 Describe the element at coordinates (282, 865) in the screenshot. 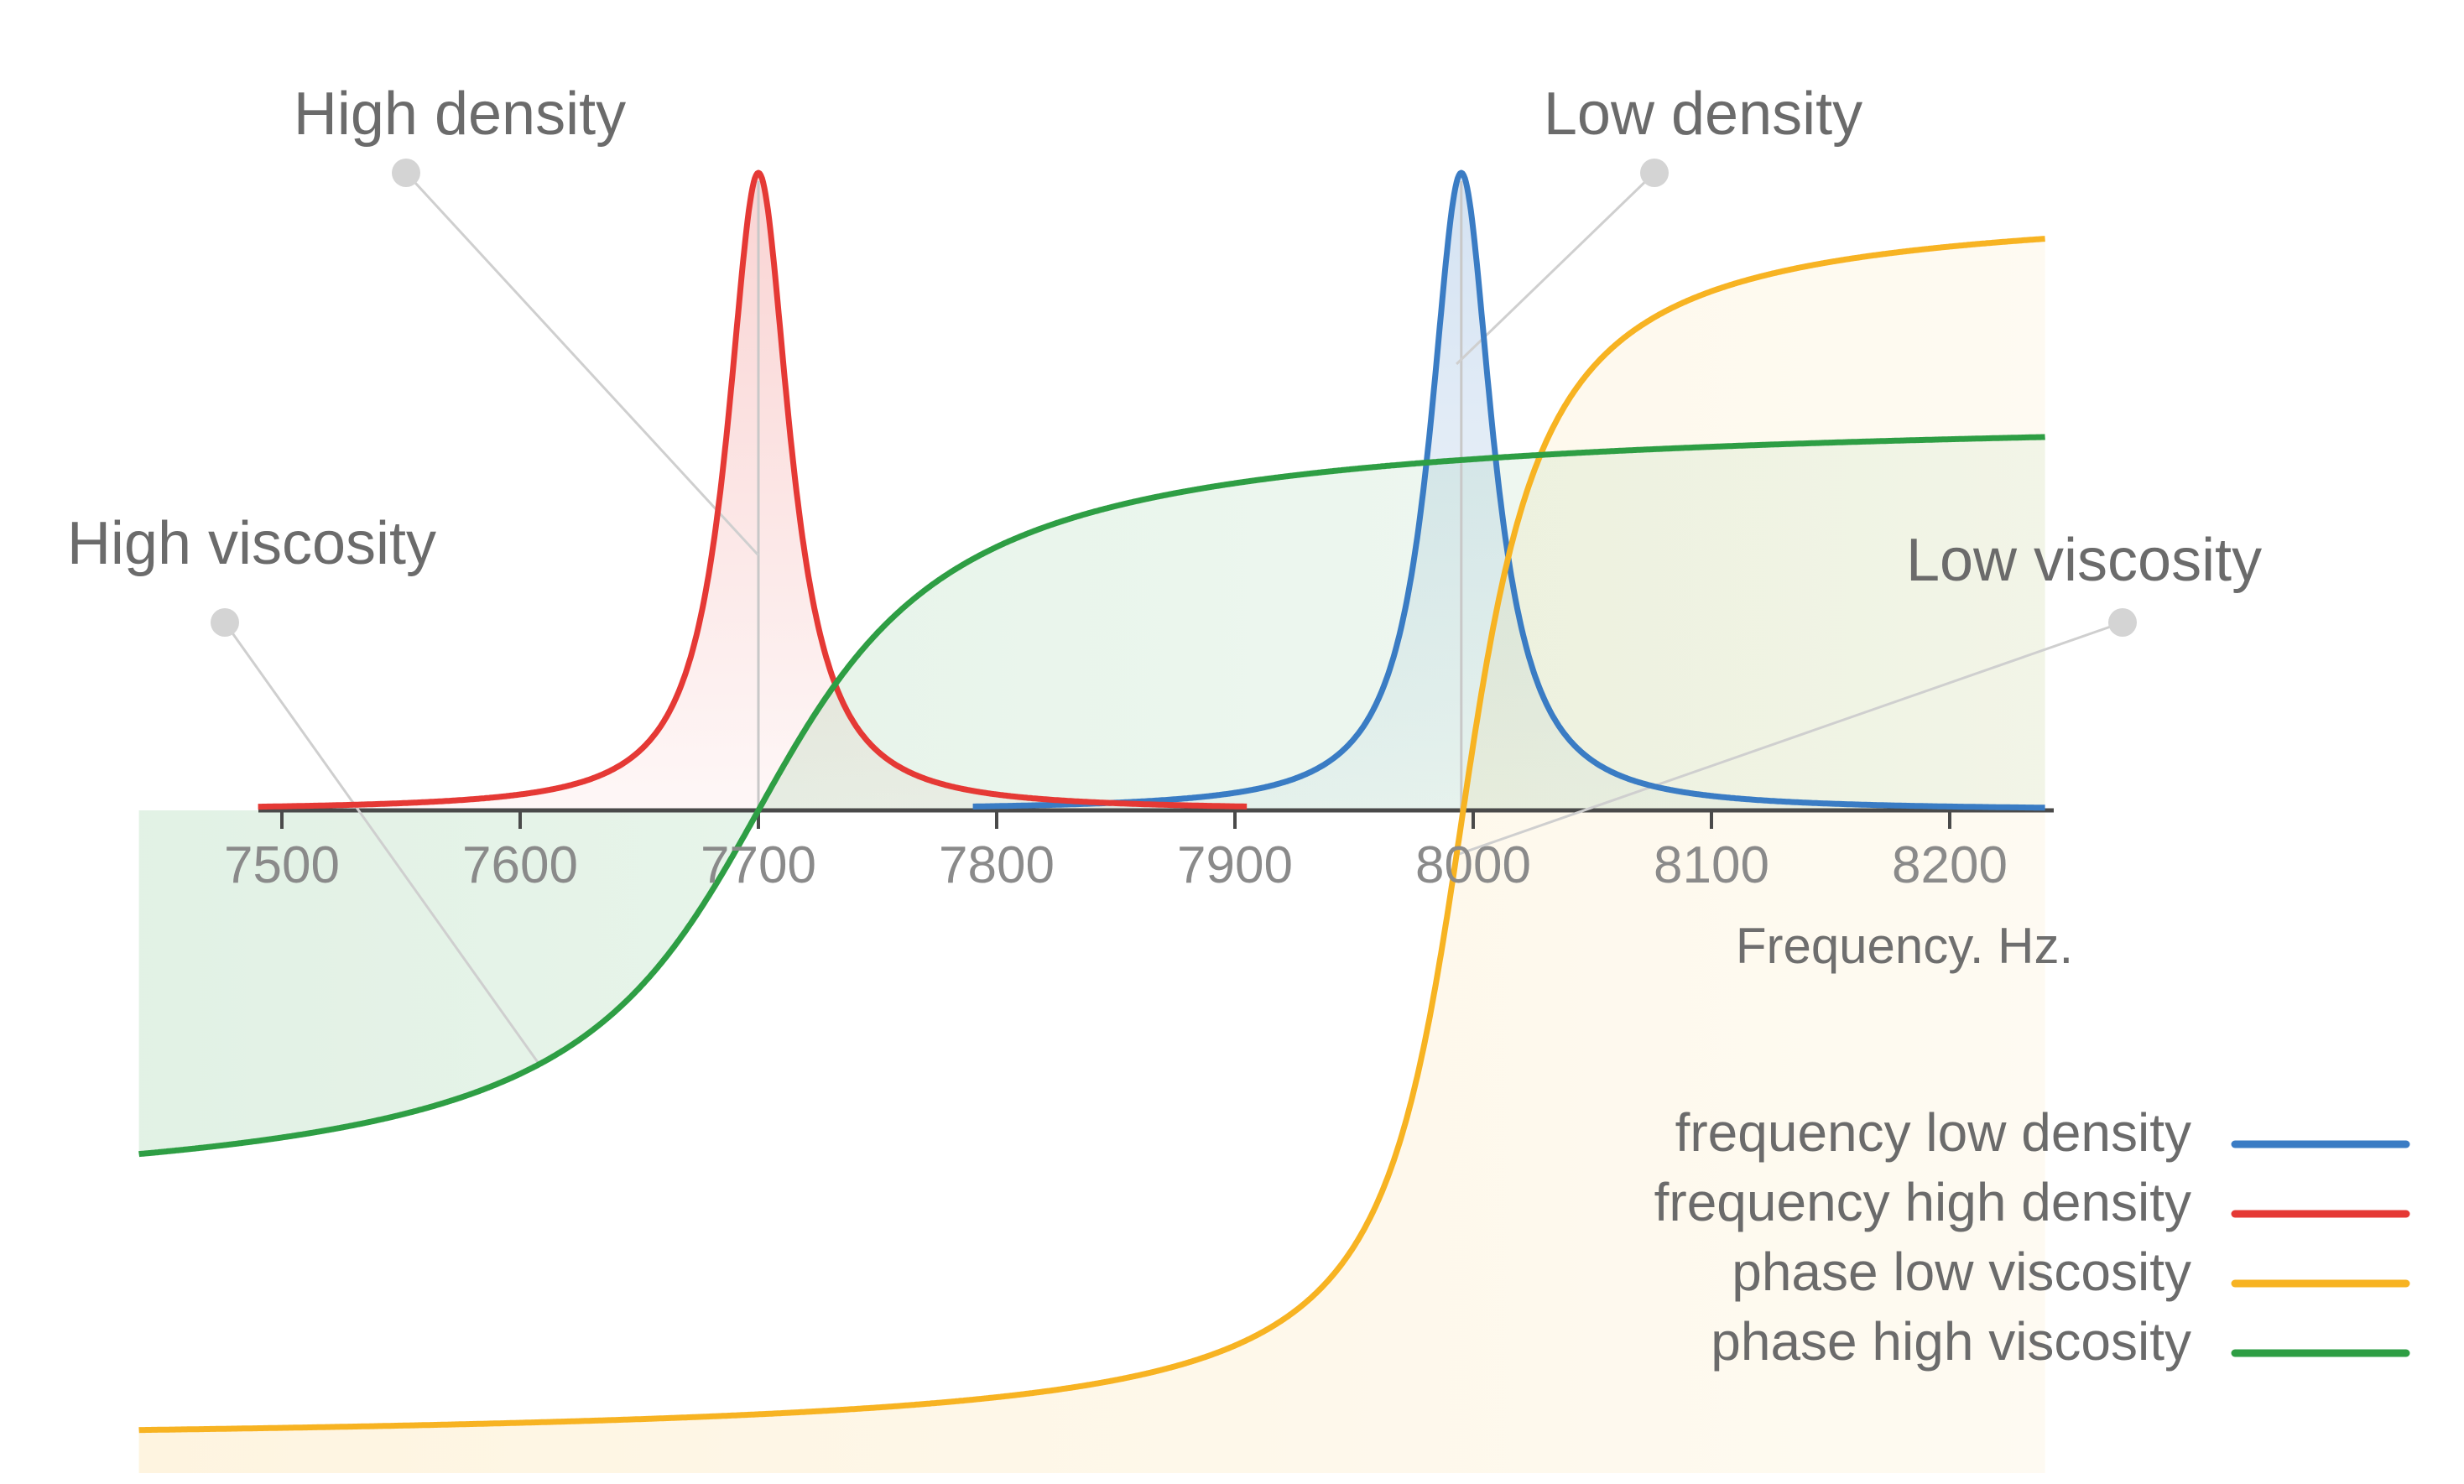

I see `x-tick-label-7500: 7500` at that location.